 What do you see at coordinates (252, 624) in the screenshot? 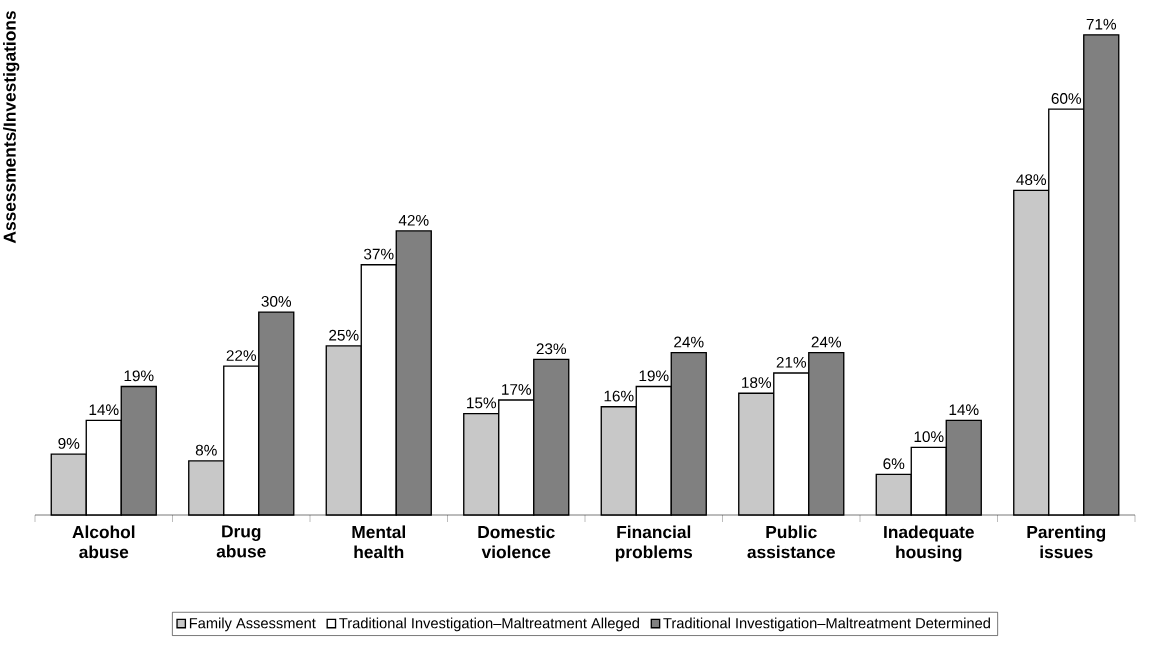
I see `legend-label: Family Assessment` at bounding box center [252, 624].